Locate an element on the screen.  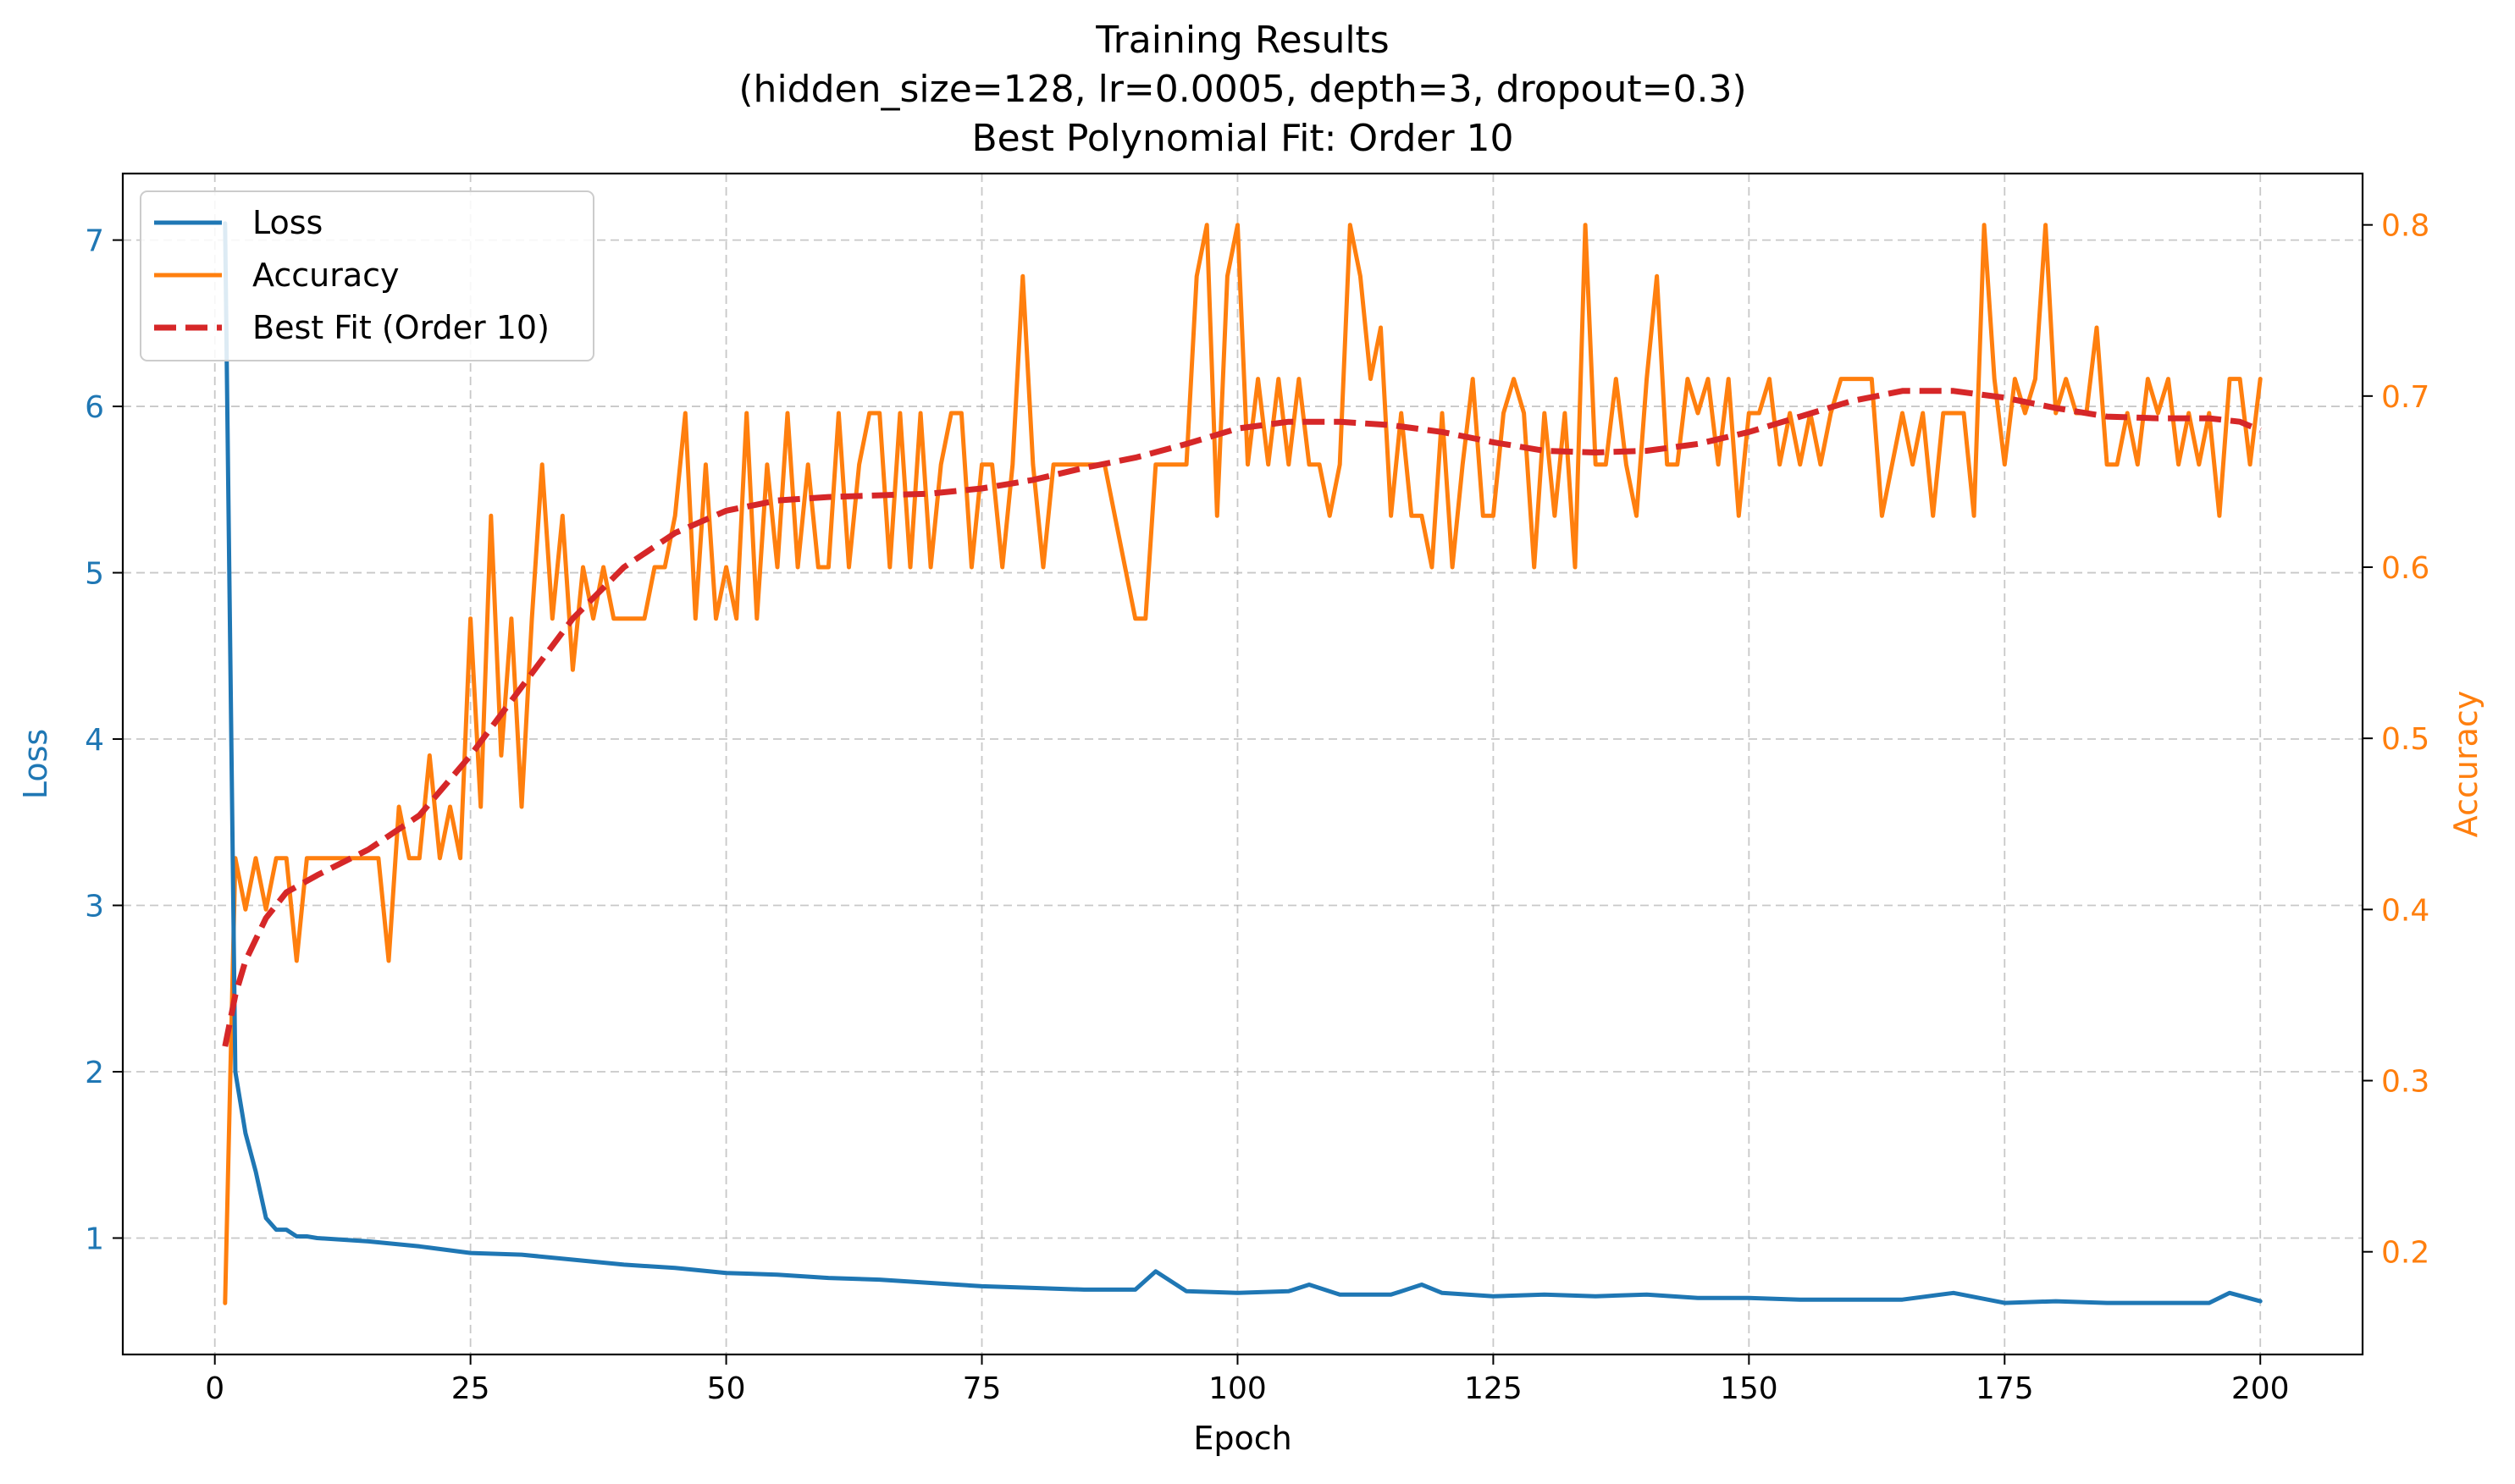
x-tick-label-7: 175 is located at coordinates (2005, 1388).